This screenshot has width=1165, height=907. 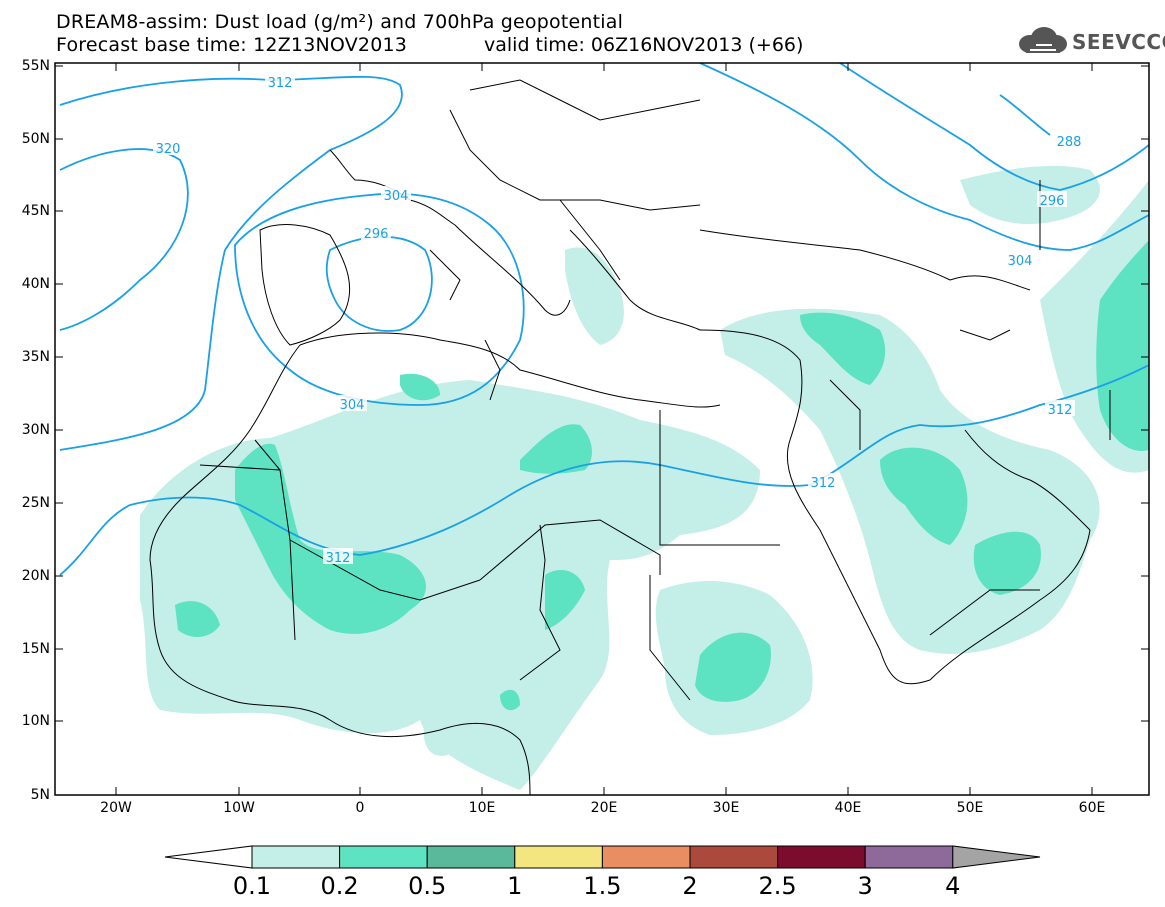 I want to click on lat-label: 20N, so click(x=35, y=576).